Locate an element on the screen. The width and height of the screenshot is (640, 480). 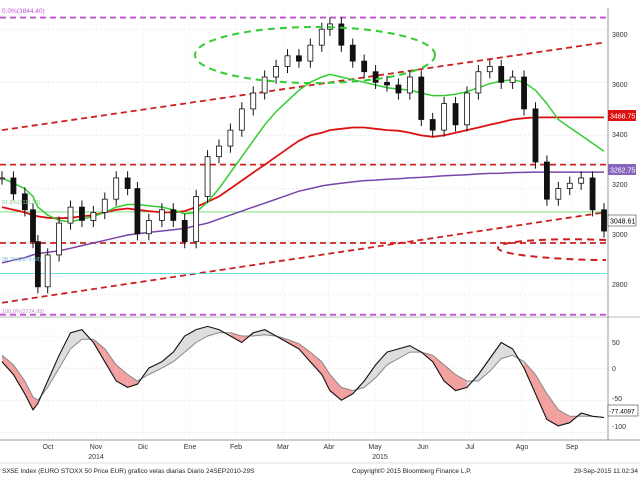
price-tick: 2800 is located at coordinates (620, 285).